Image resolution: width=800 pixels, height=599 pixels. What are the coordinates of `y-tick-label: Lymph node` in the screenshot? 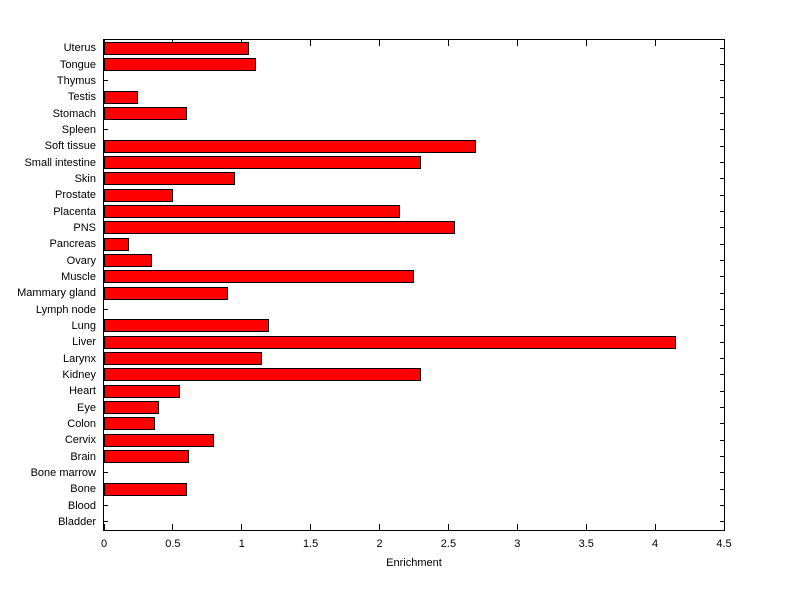 It's located at (65, 309).